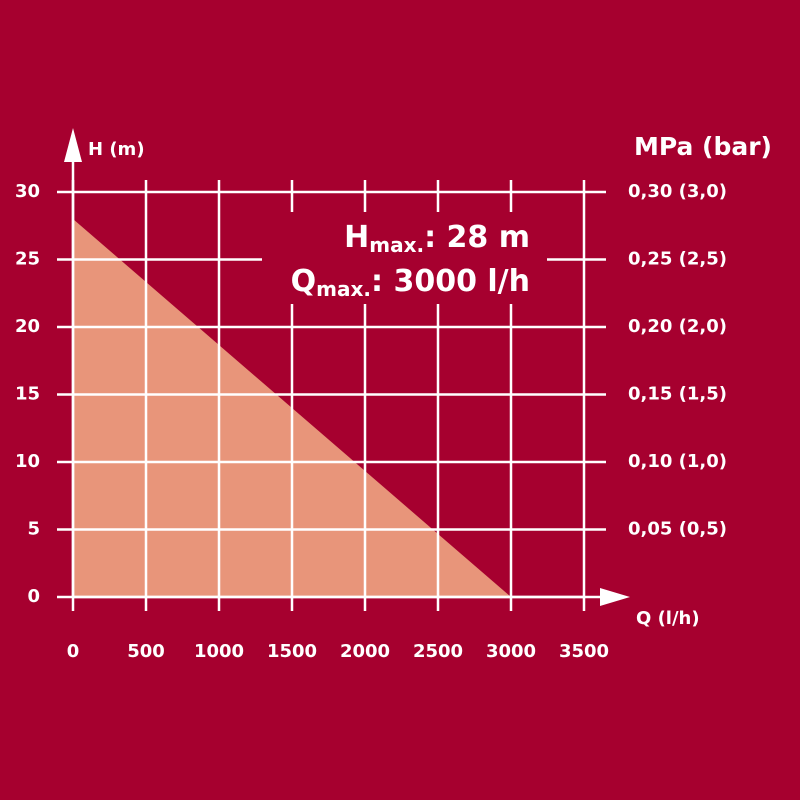 Image resolution: width=800 pixels, height=800 pixels. Describe the element at coordinates (677, 191) in the screenshot. I see `y2-tick-label: 0,30 (3,0)` at that location.